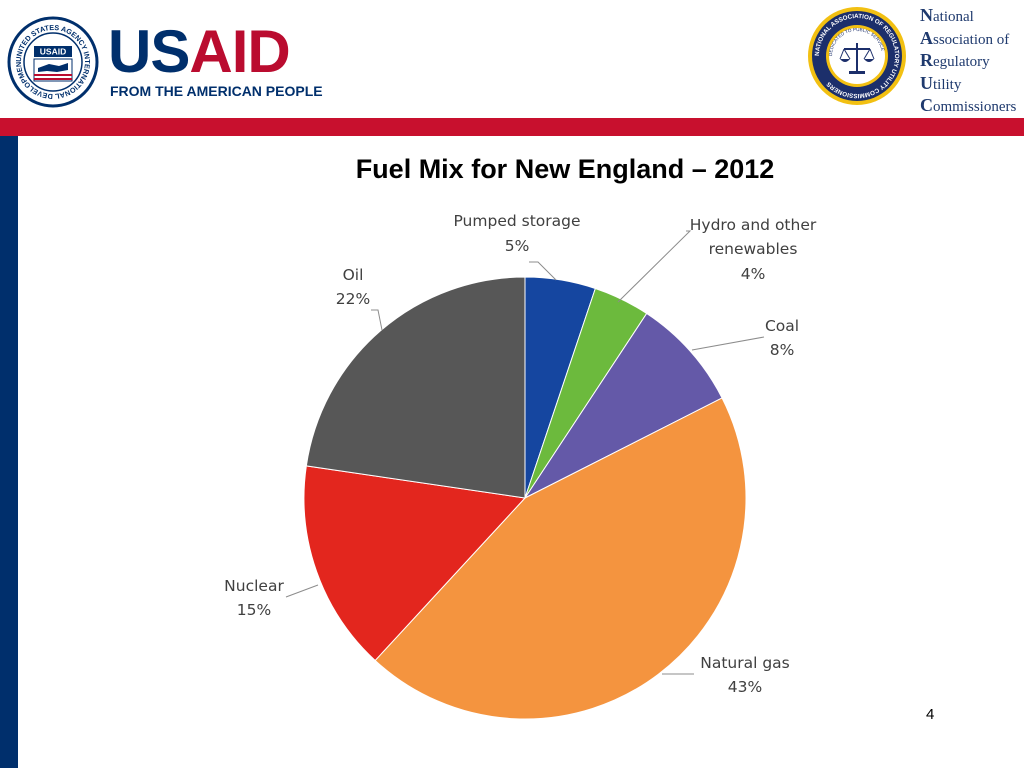 This screenshot has width=1024, height=768. What do you see at coordinates (543, 271) in the screenshot?
I see `leader-line-pumped-storage` at bounding box center [543, 271].